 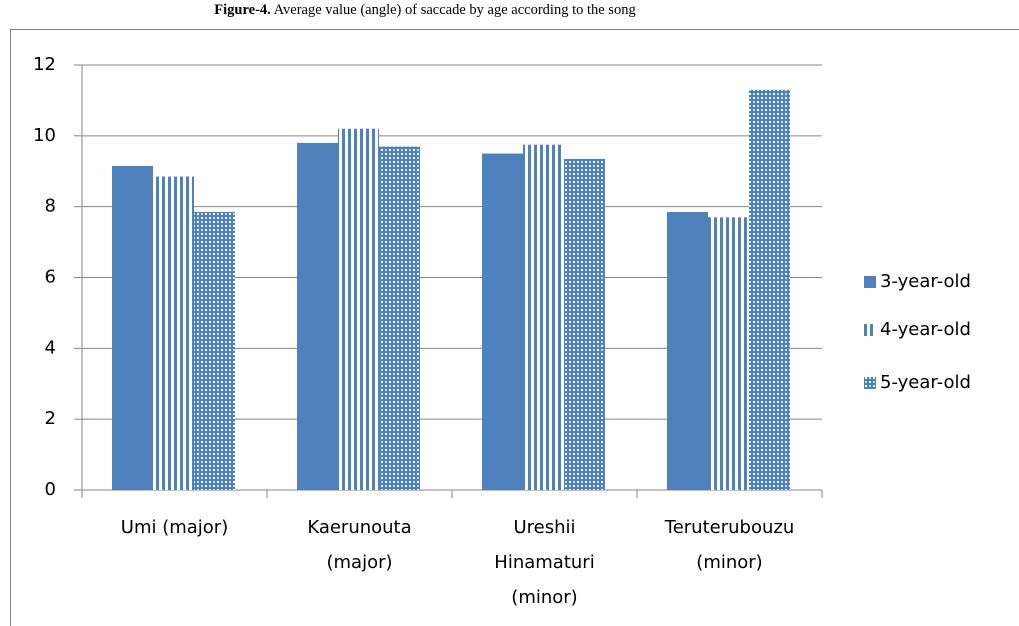 What do you see at coordinates (242, 10) in the screenshot?
I see `figure-label: Figure-4.` at bounding box center [242, 10].